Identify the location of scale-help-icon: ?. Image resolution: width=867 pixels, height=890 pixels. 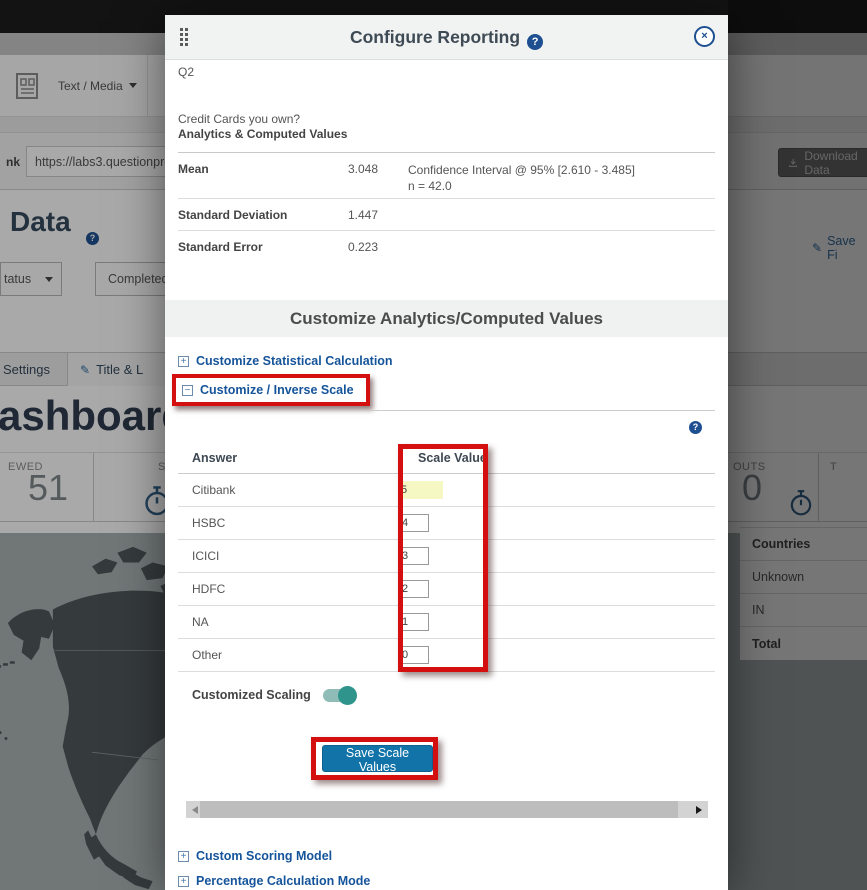
(695, 427).